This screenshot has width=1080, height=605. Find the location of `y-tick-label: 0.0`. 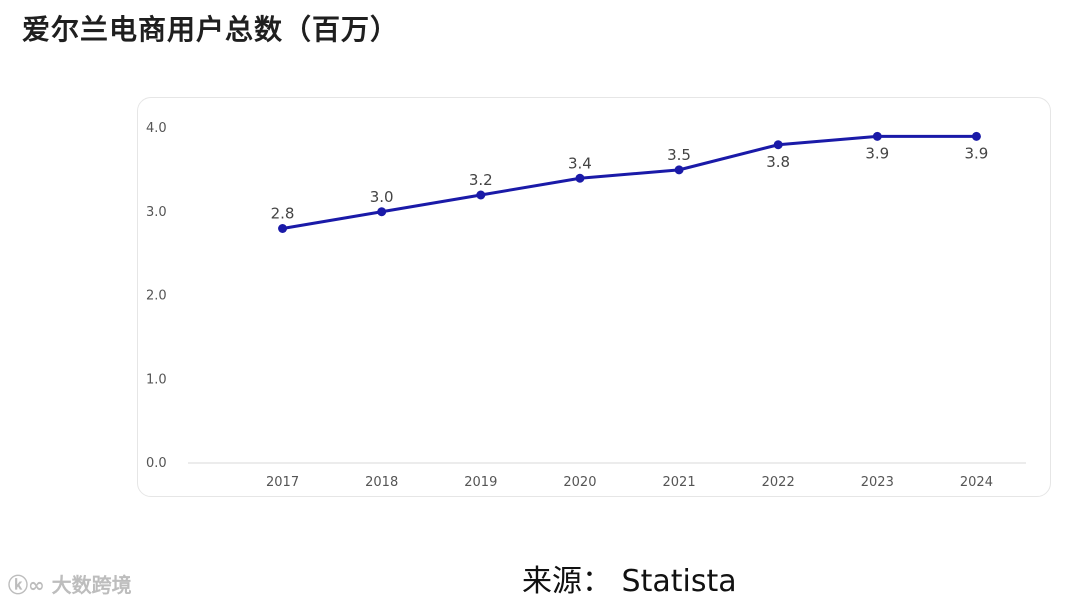

y-tick-label: 0.0 is located at coordinates (156, 463).